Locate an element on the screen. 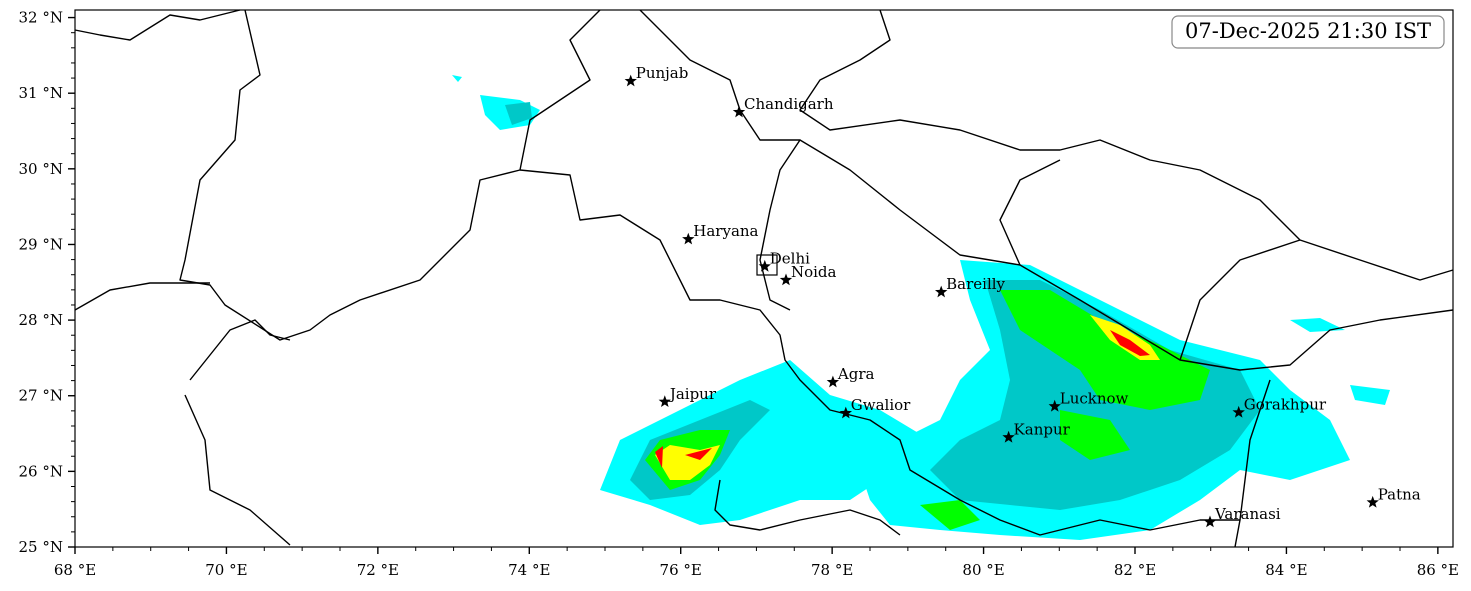 This screenshot has width=1471, height=591. city-label: Agra is located at coordinates (856, 374).